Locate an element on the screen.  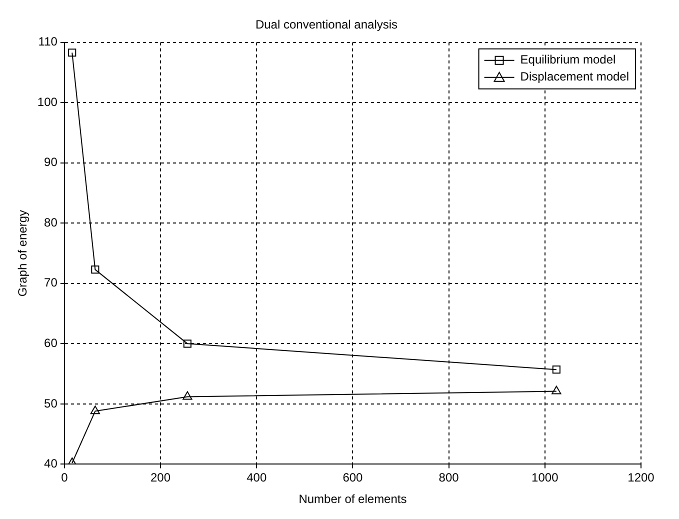
y-tick-label: 90 is located at coordinates (51, 162).